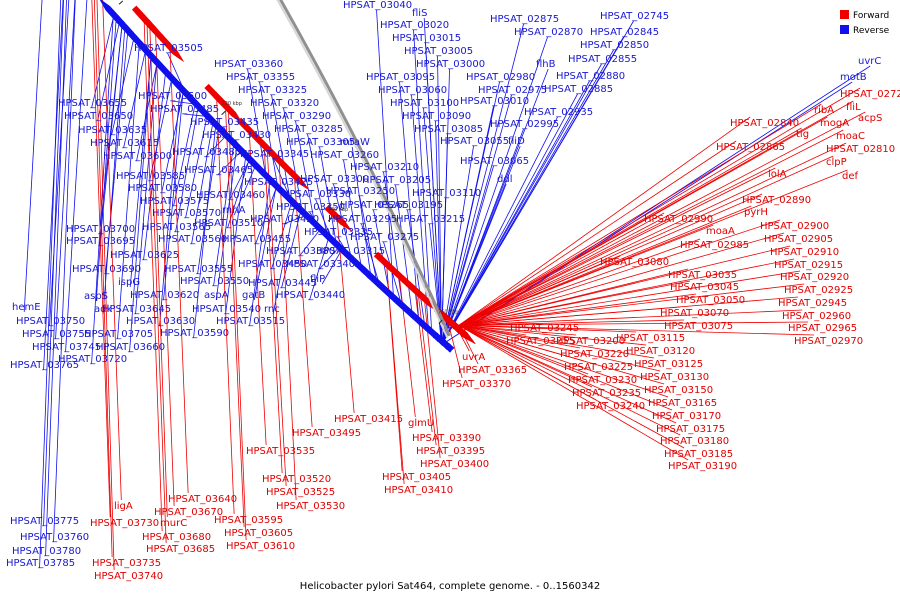 This screenshot has width=900, height=600. What do you see at coordinates (184, 109) in the screenshot?
I see `gene-label: HPSAT_03485` at bounding box center [184, 109].